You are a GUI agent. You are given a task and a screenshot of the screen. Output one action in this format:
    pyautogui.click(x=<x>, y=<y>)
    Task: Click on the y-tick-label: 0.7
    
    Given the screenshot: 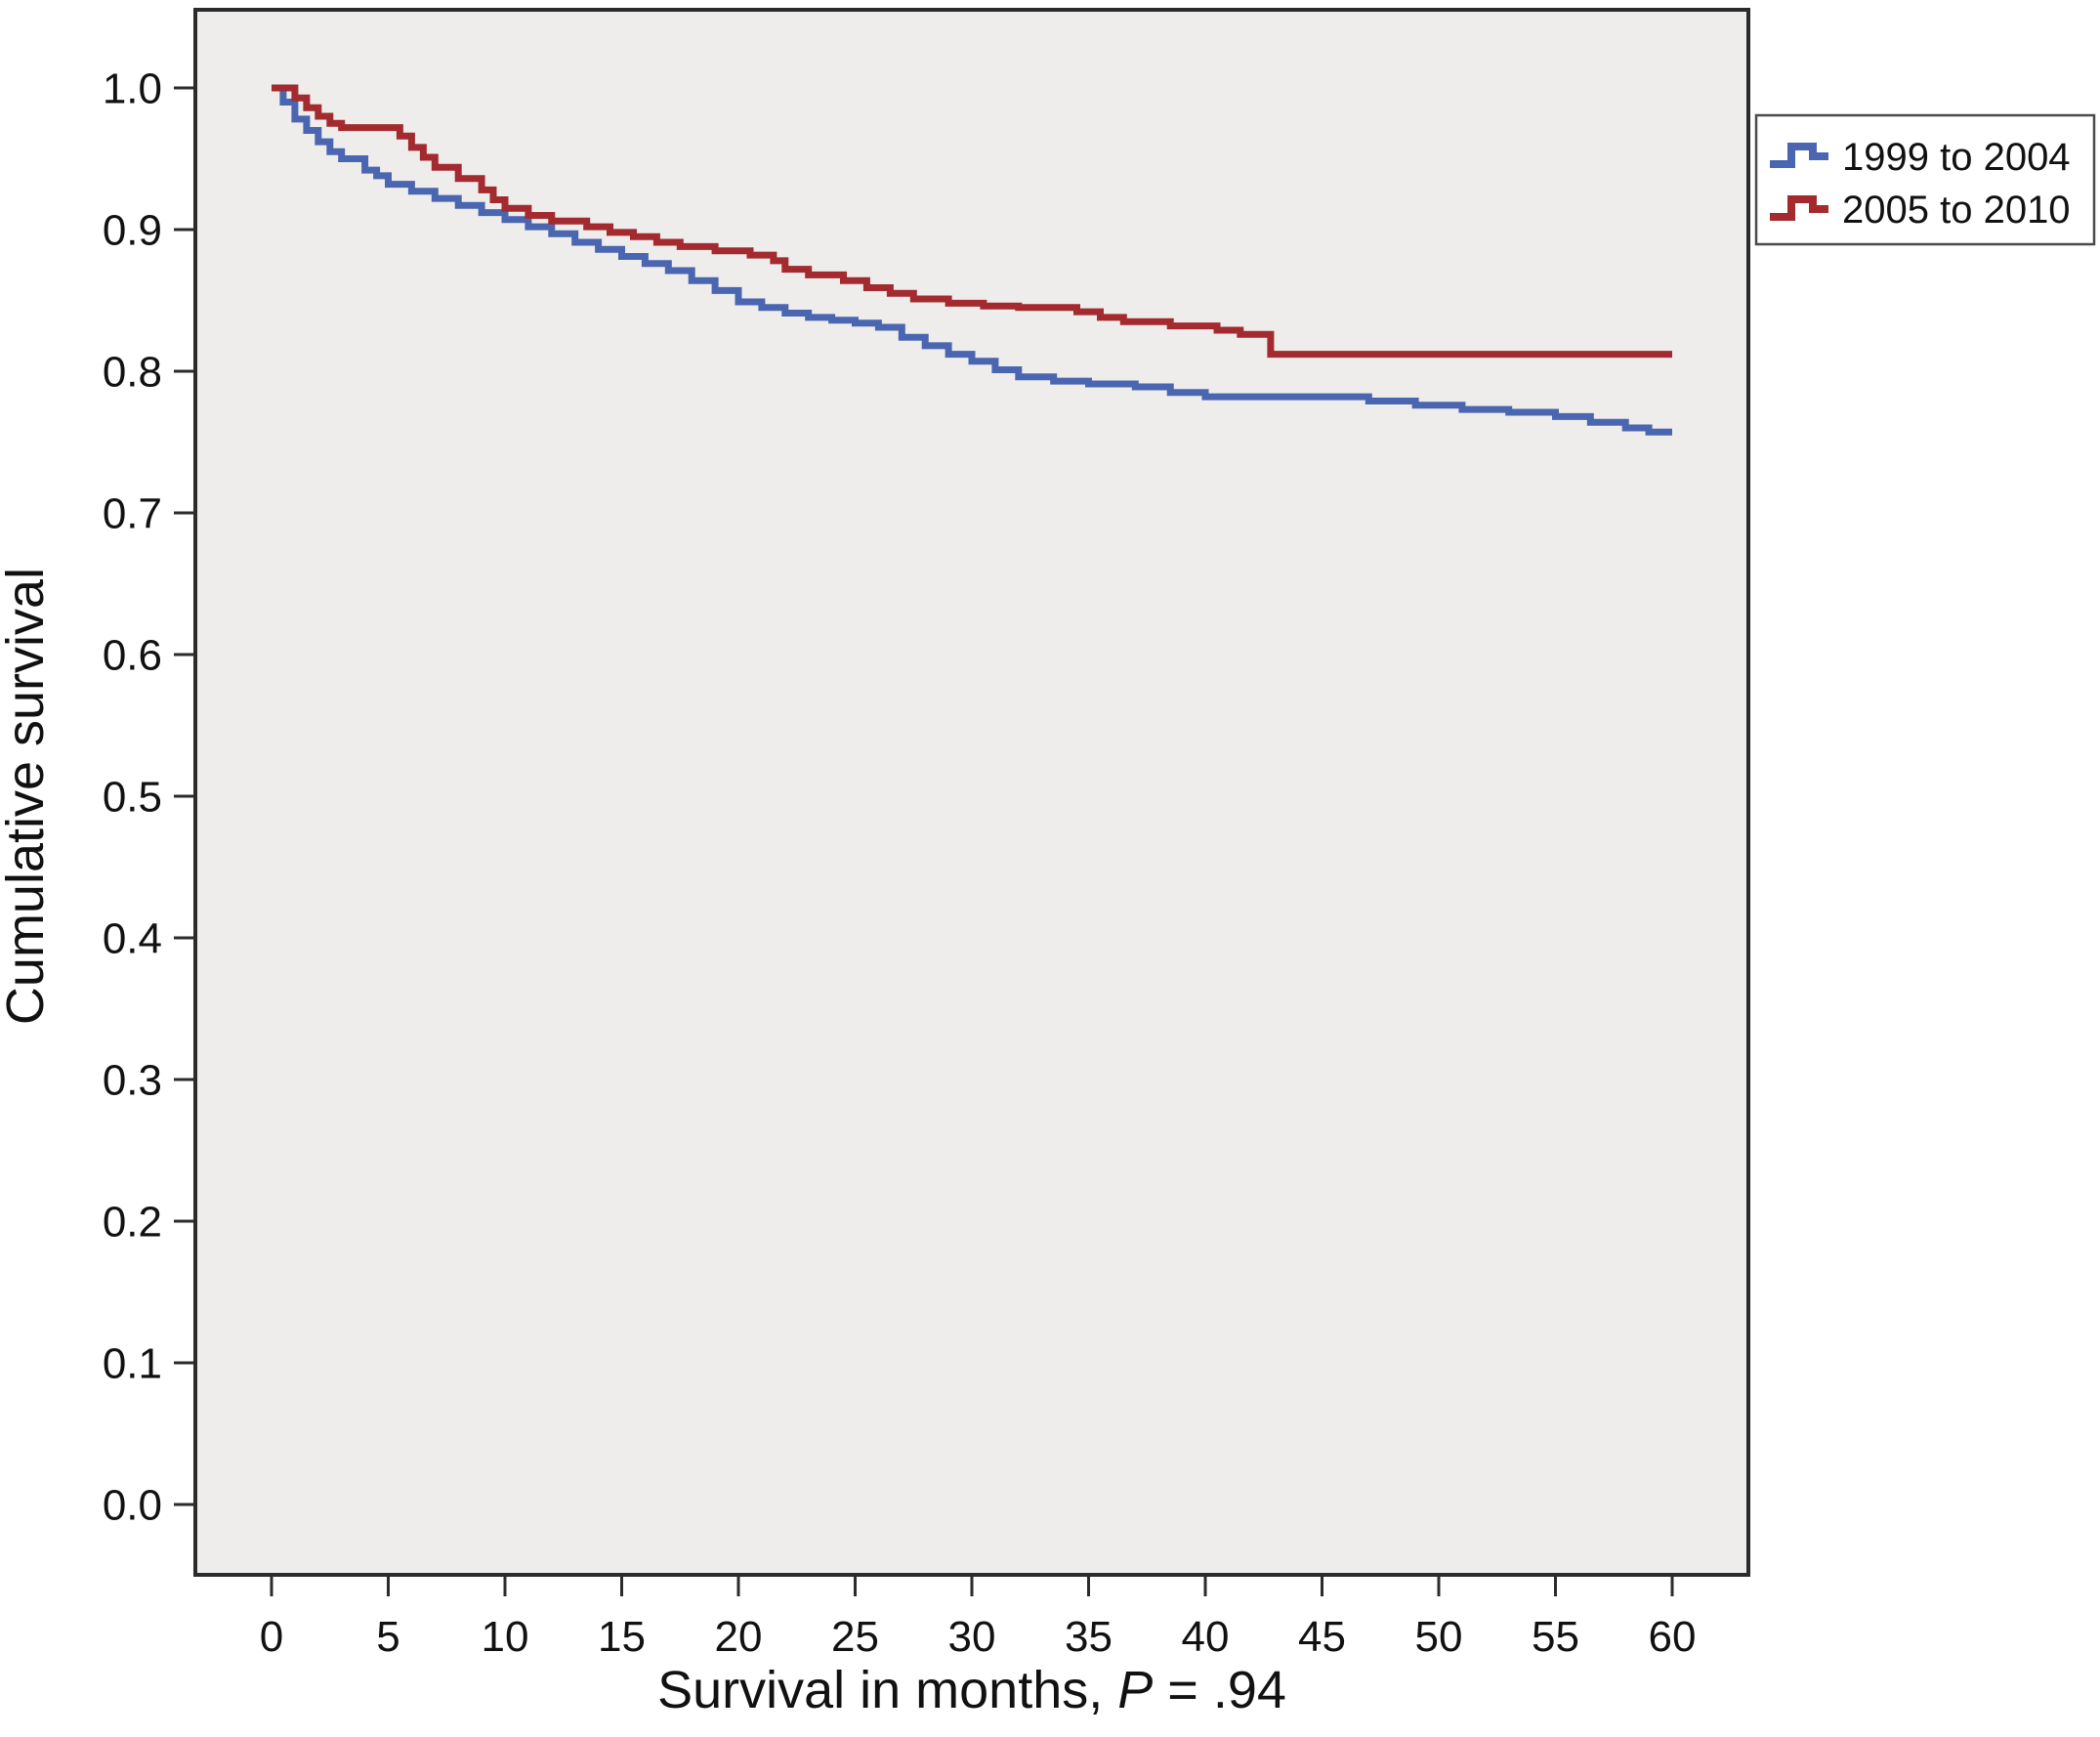 What is the action you would take?
    pyautogui.click(x=132, y=513)
    